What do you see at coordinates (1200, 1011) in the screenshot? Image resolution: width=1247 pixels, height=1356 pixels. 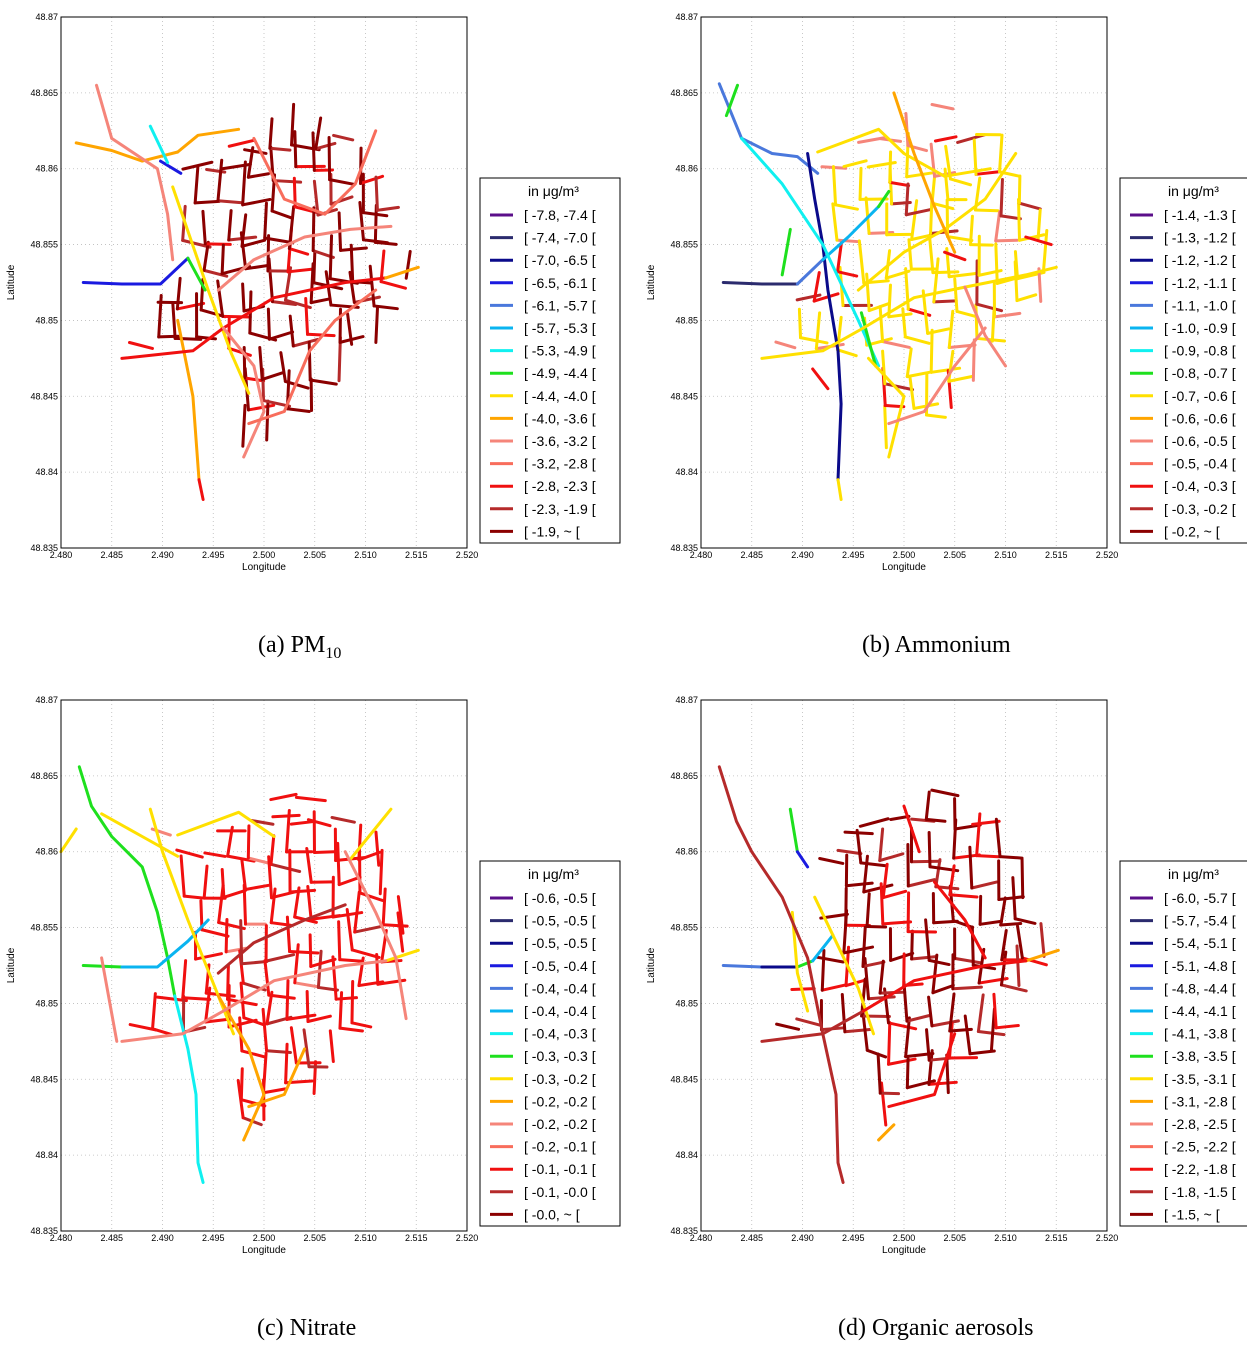 I see `legend-entry: [ -4.4, -4.1 [` at bounding box center [1200, 1011].